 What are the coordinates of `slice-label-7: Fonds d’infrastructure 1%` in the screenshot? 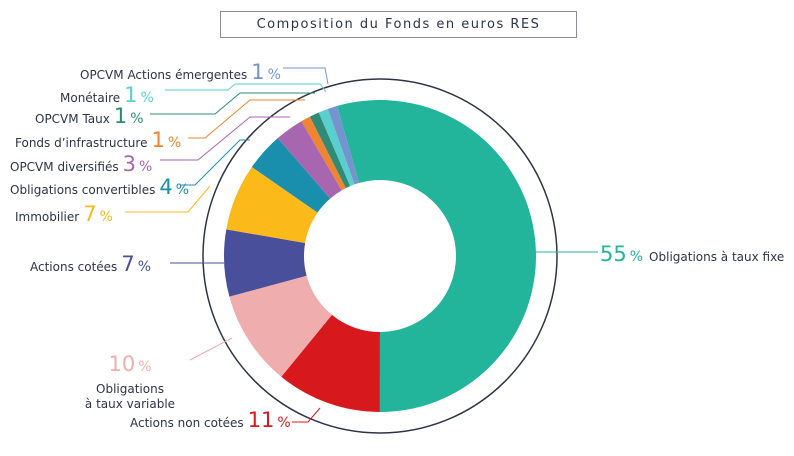 It's located at (98, 140).